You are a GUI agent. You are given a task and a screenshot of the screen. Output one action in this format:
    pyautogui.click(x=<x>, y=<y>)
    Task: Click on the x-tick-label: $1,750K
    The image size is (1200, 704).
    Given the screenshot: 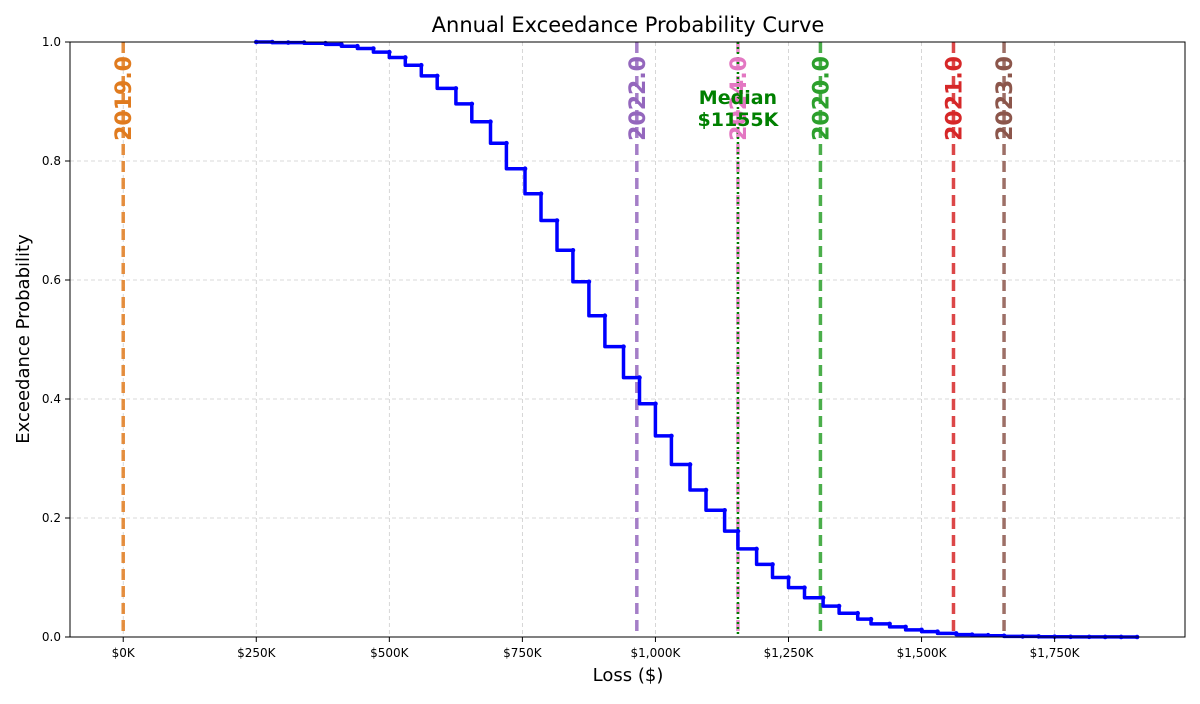 What is the action you would take?
    pyautogui.click(x=1055, y=653)
    